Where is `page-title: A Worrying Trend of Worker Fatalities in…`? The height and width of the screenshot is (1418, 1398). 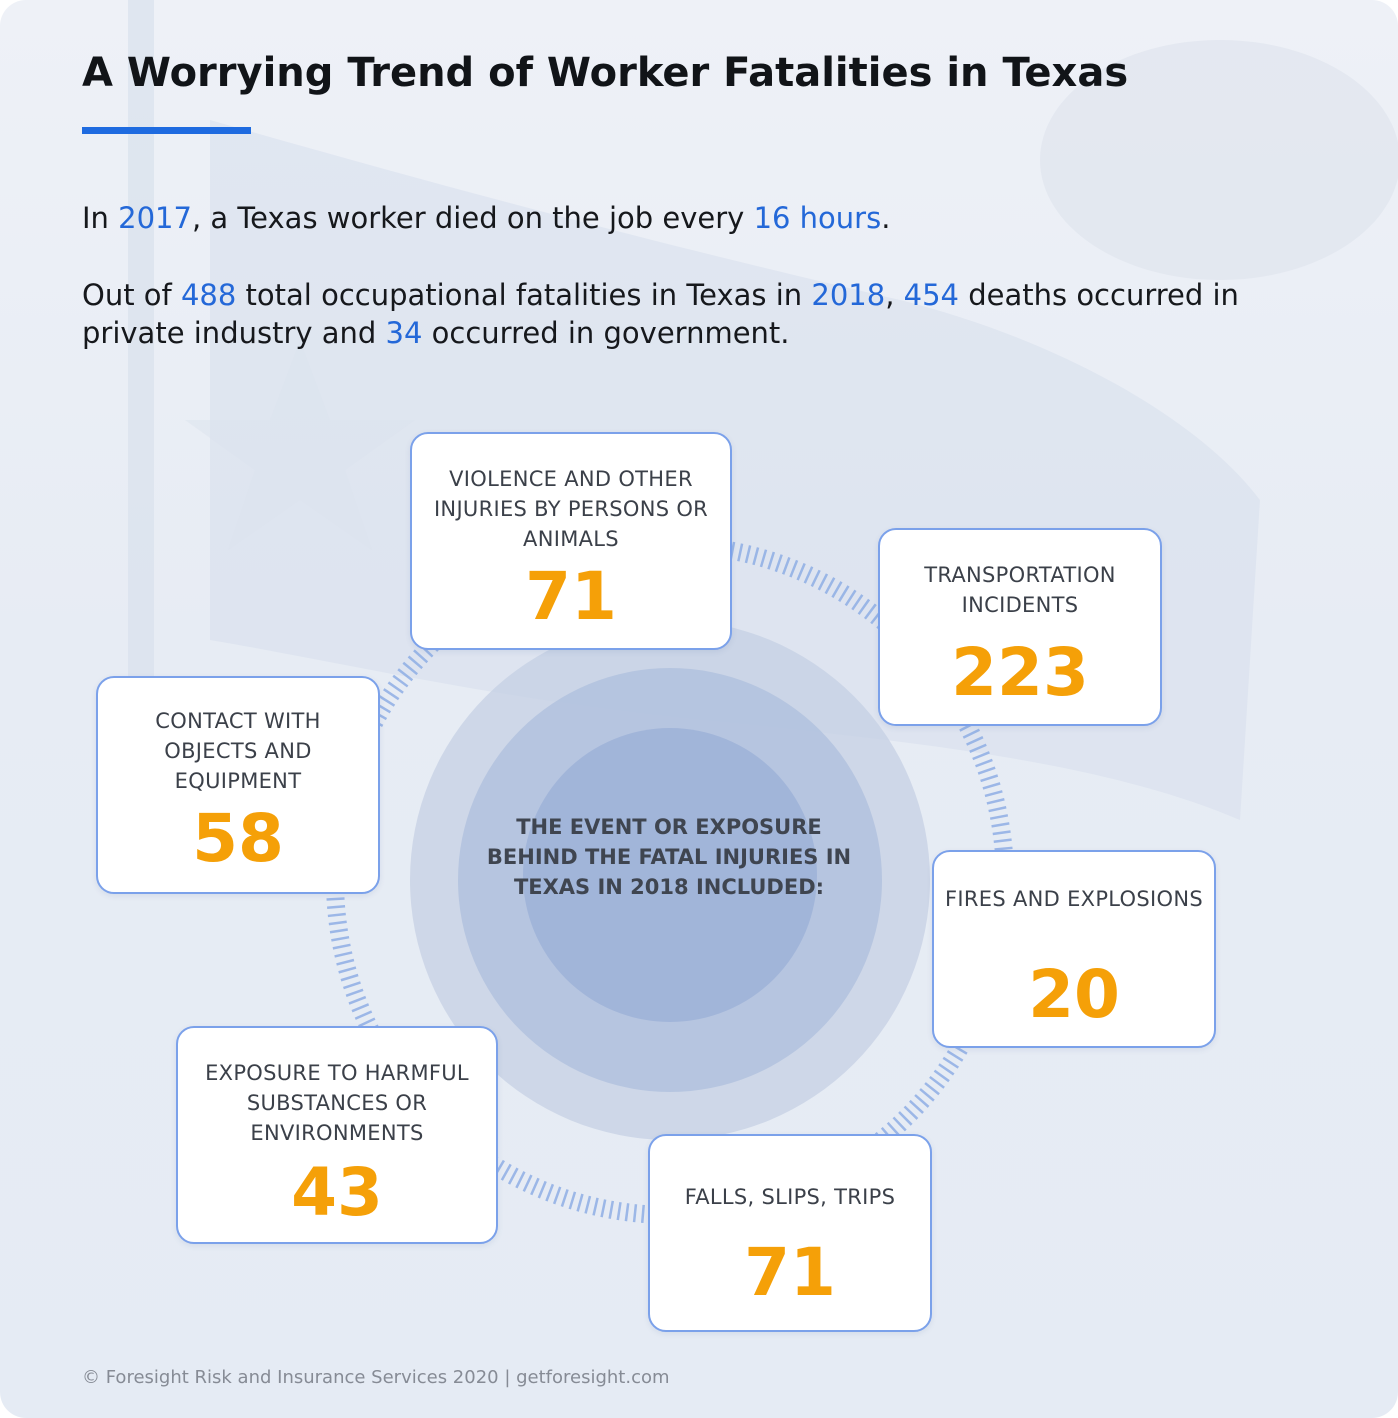 page-title: A Worrying Trend of Worker Fatalities in… is located at coordinates (605, 73).